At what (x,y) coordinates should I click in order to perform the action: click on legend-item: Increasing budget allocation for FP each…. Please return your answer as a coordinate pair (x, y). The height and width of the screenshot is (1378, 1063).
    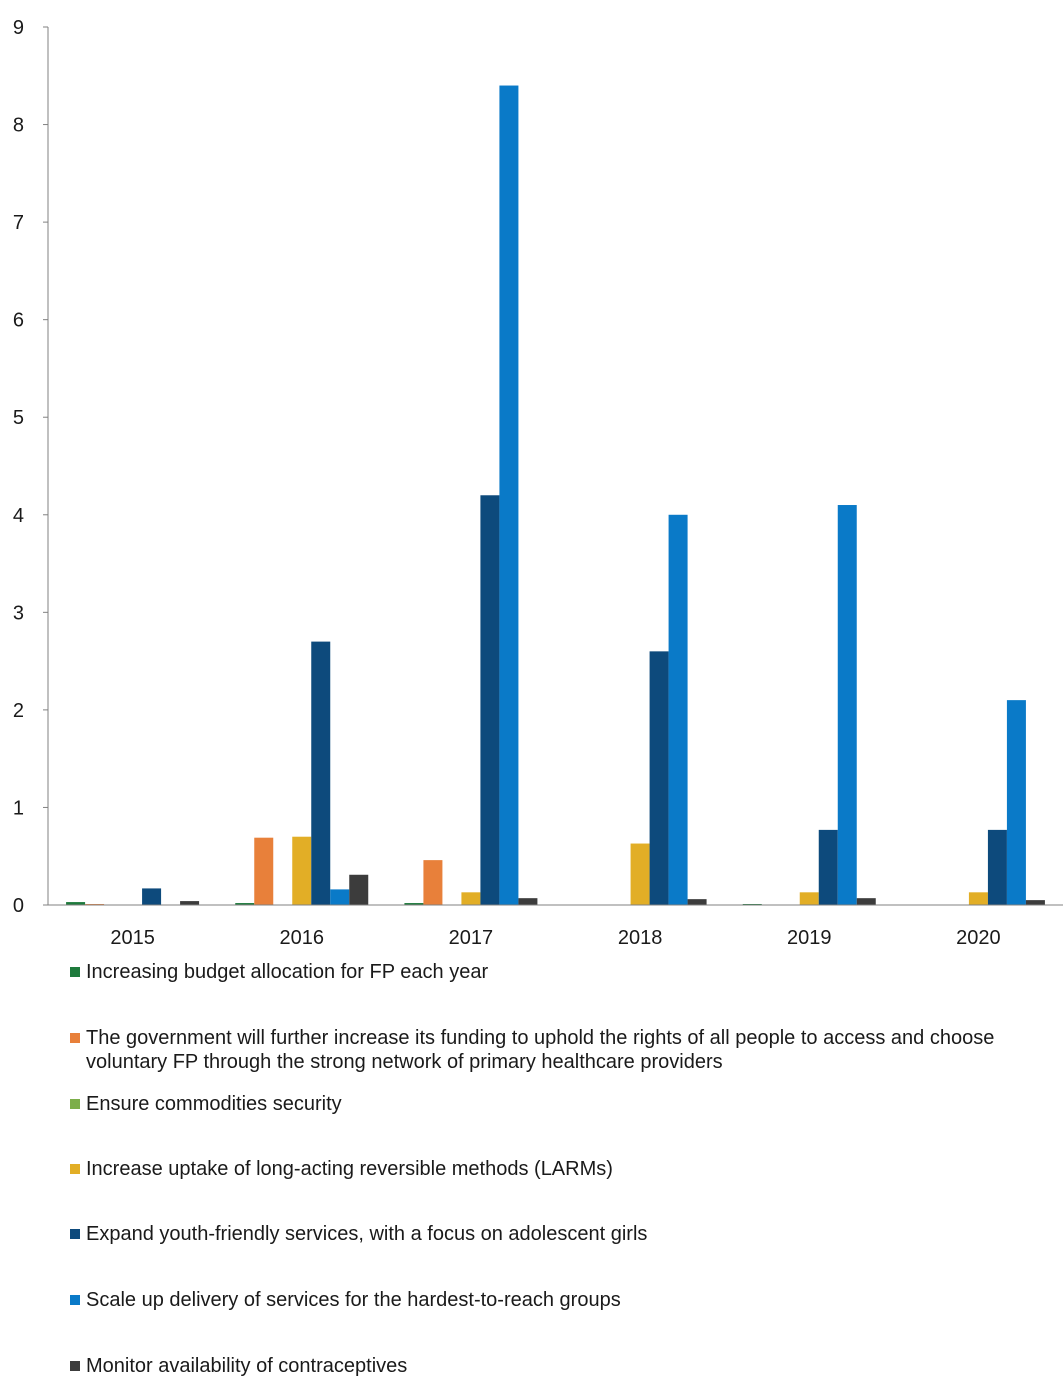
    Looking at the image, I should click on (565, 972).